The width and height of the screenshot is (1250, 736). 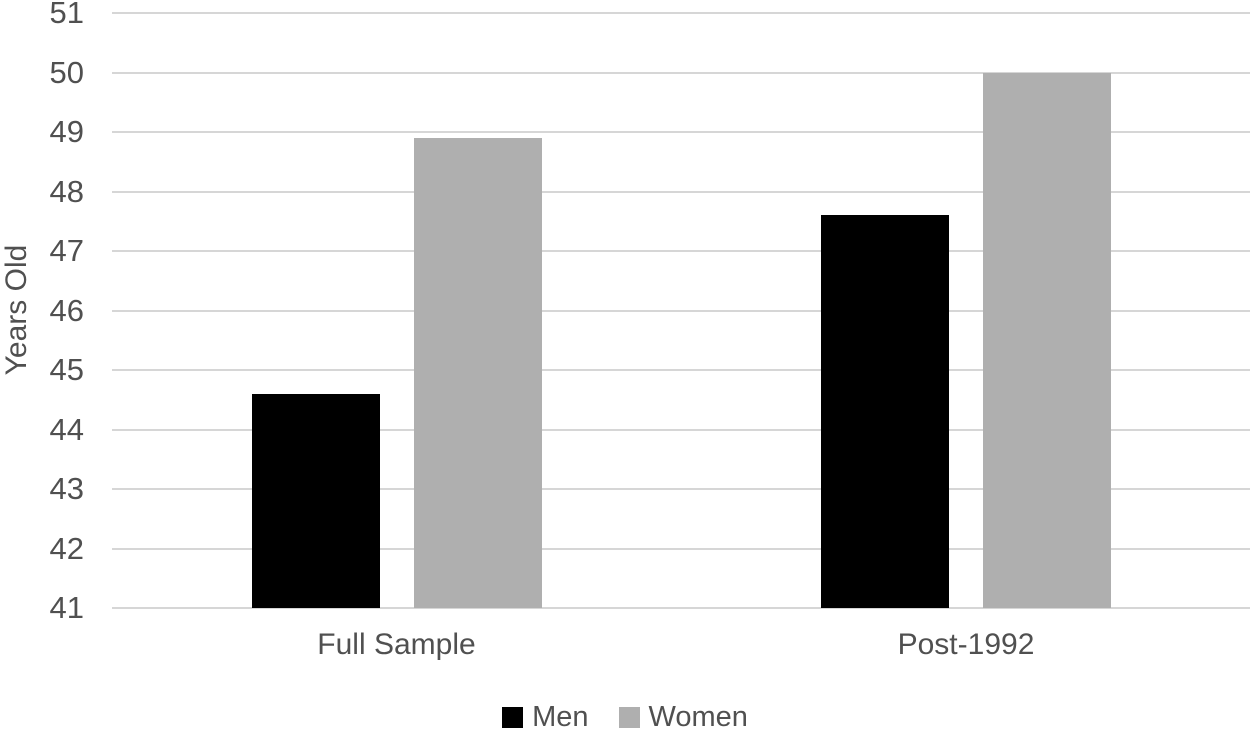 What do you see at coordinates (513, 717) in the screenshot?
I see `legend-swatch-men` at bounding box center [513, 717].